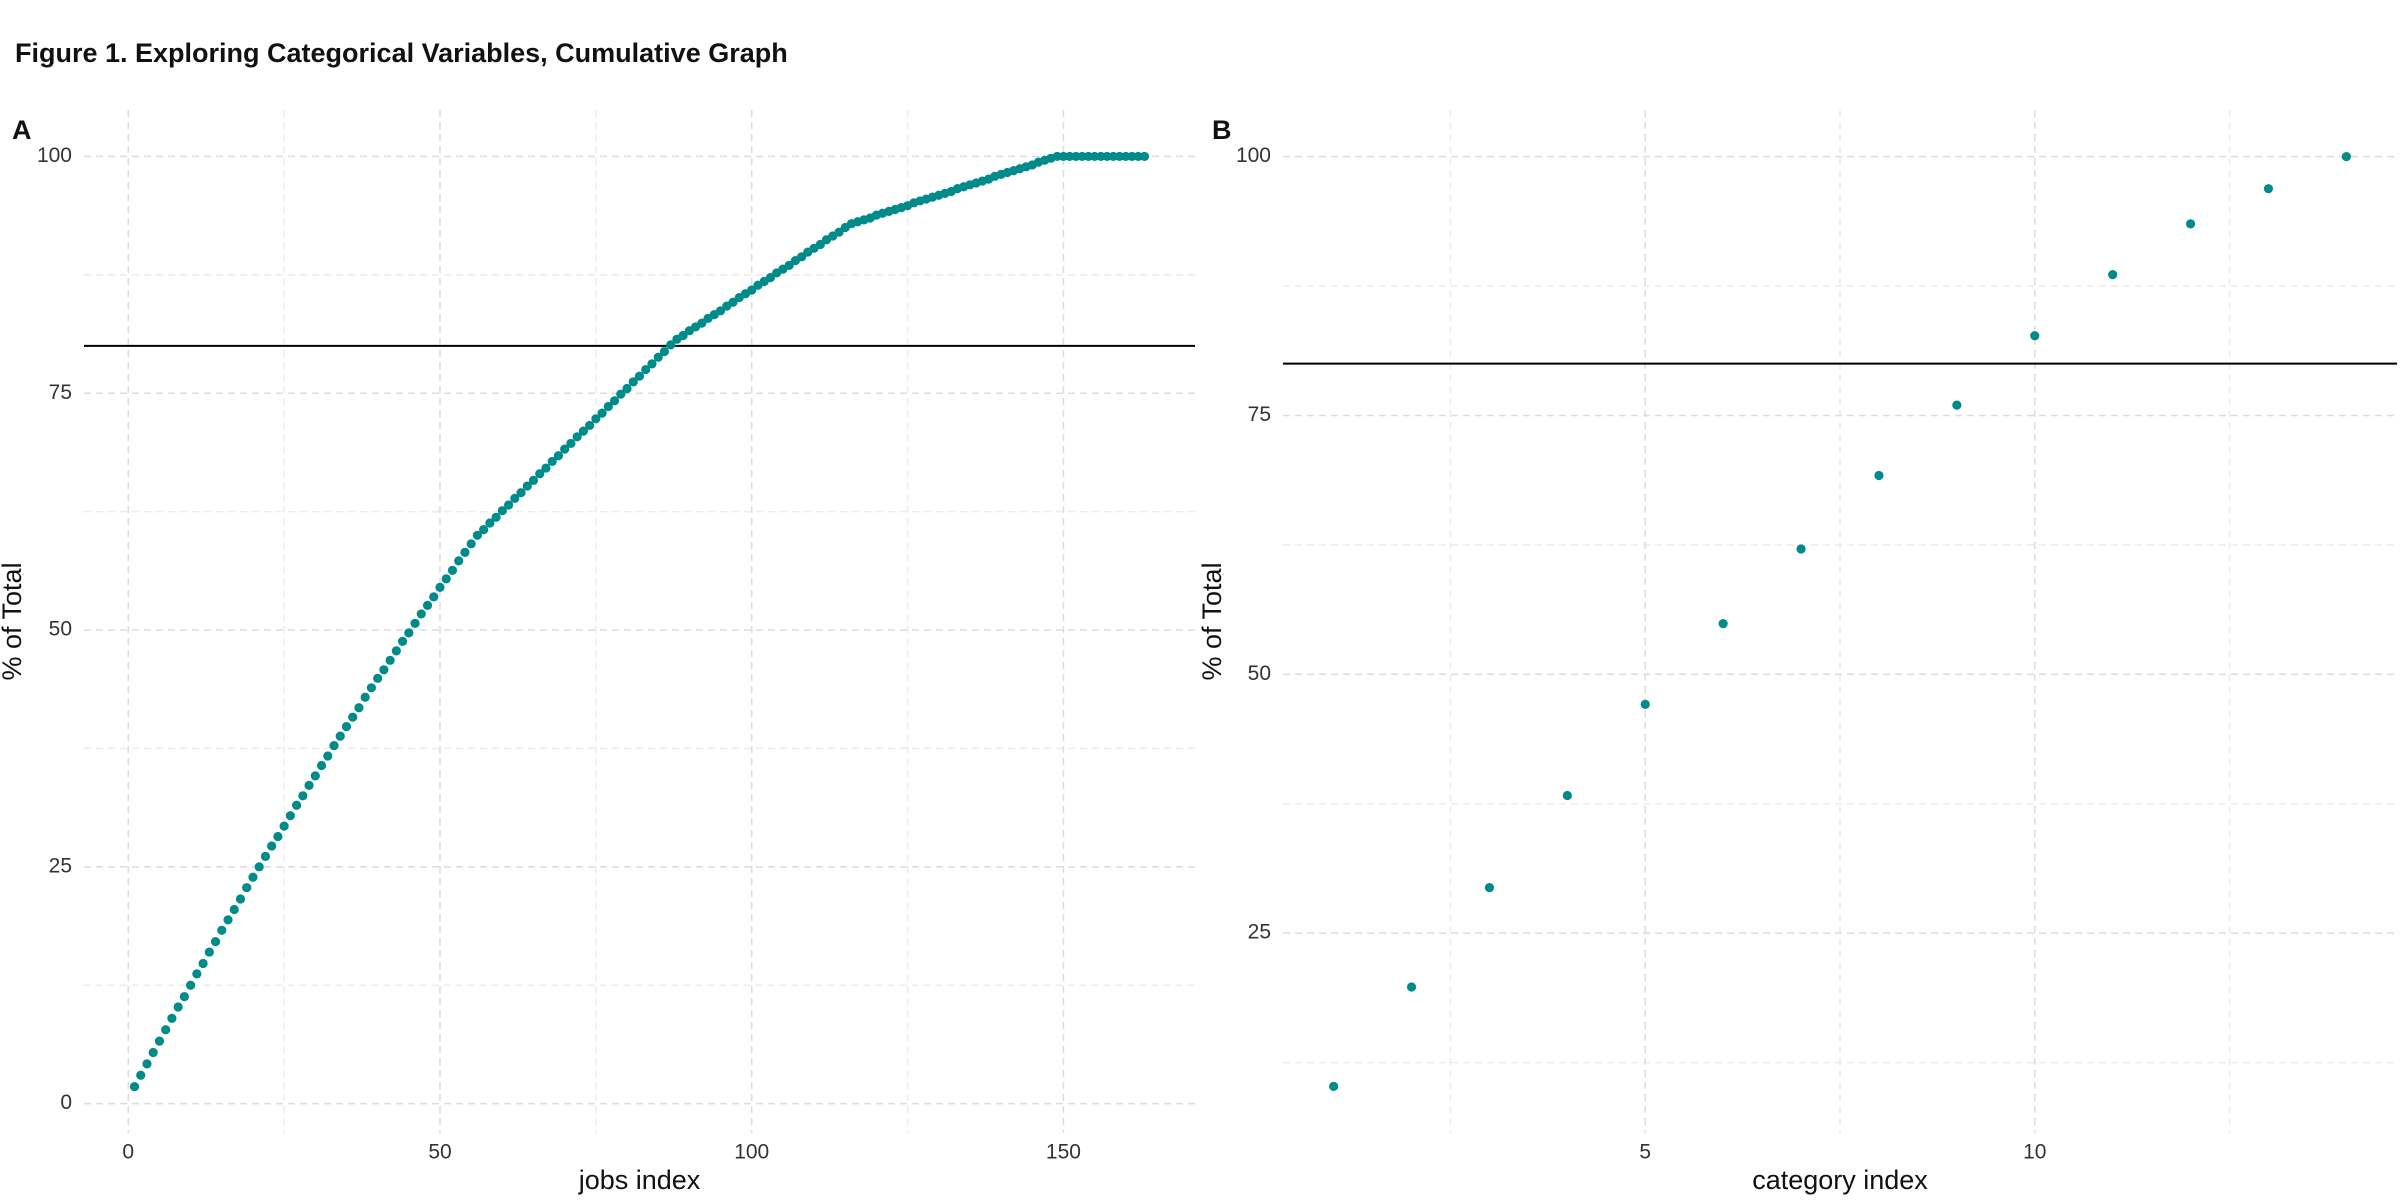 This screenshot has height=1200, width=2400. What do you see at coordinates (639, 1180) in the screenshot?
I see `x-axis-label: jobs index` at bounding box center [639, 1180].